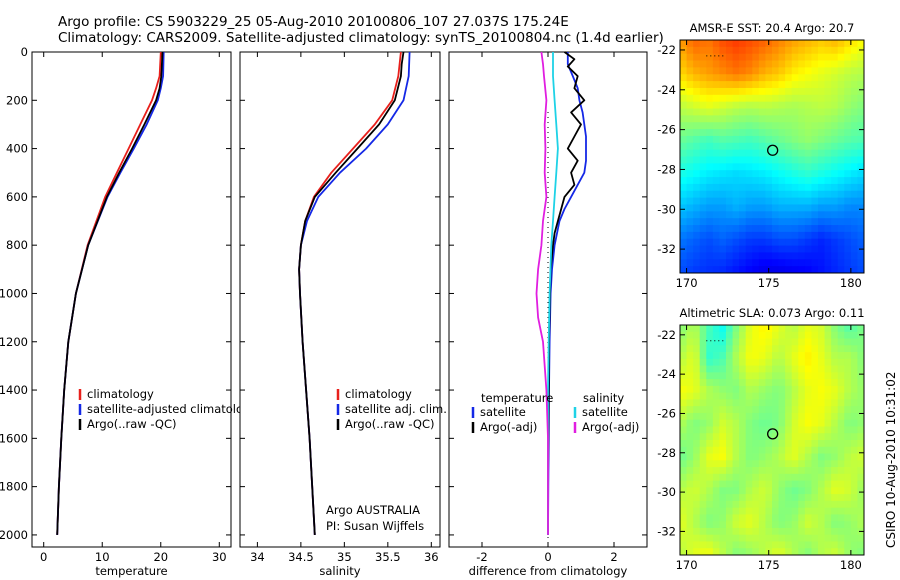 This screenshot has width=900, height=580. What do you see at coordinates (769, 565) in the screenshot?
I see `sla-lon-tick-label: 175` at bounding box center [769, 565].